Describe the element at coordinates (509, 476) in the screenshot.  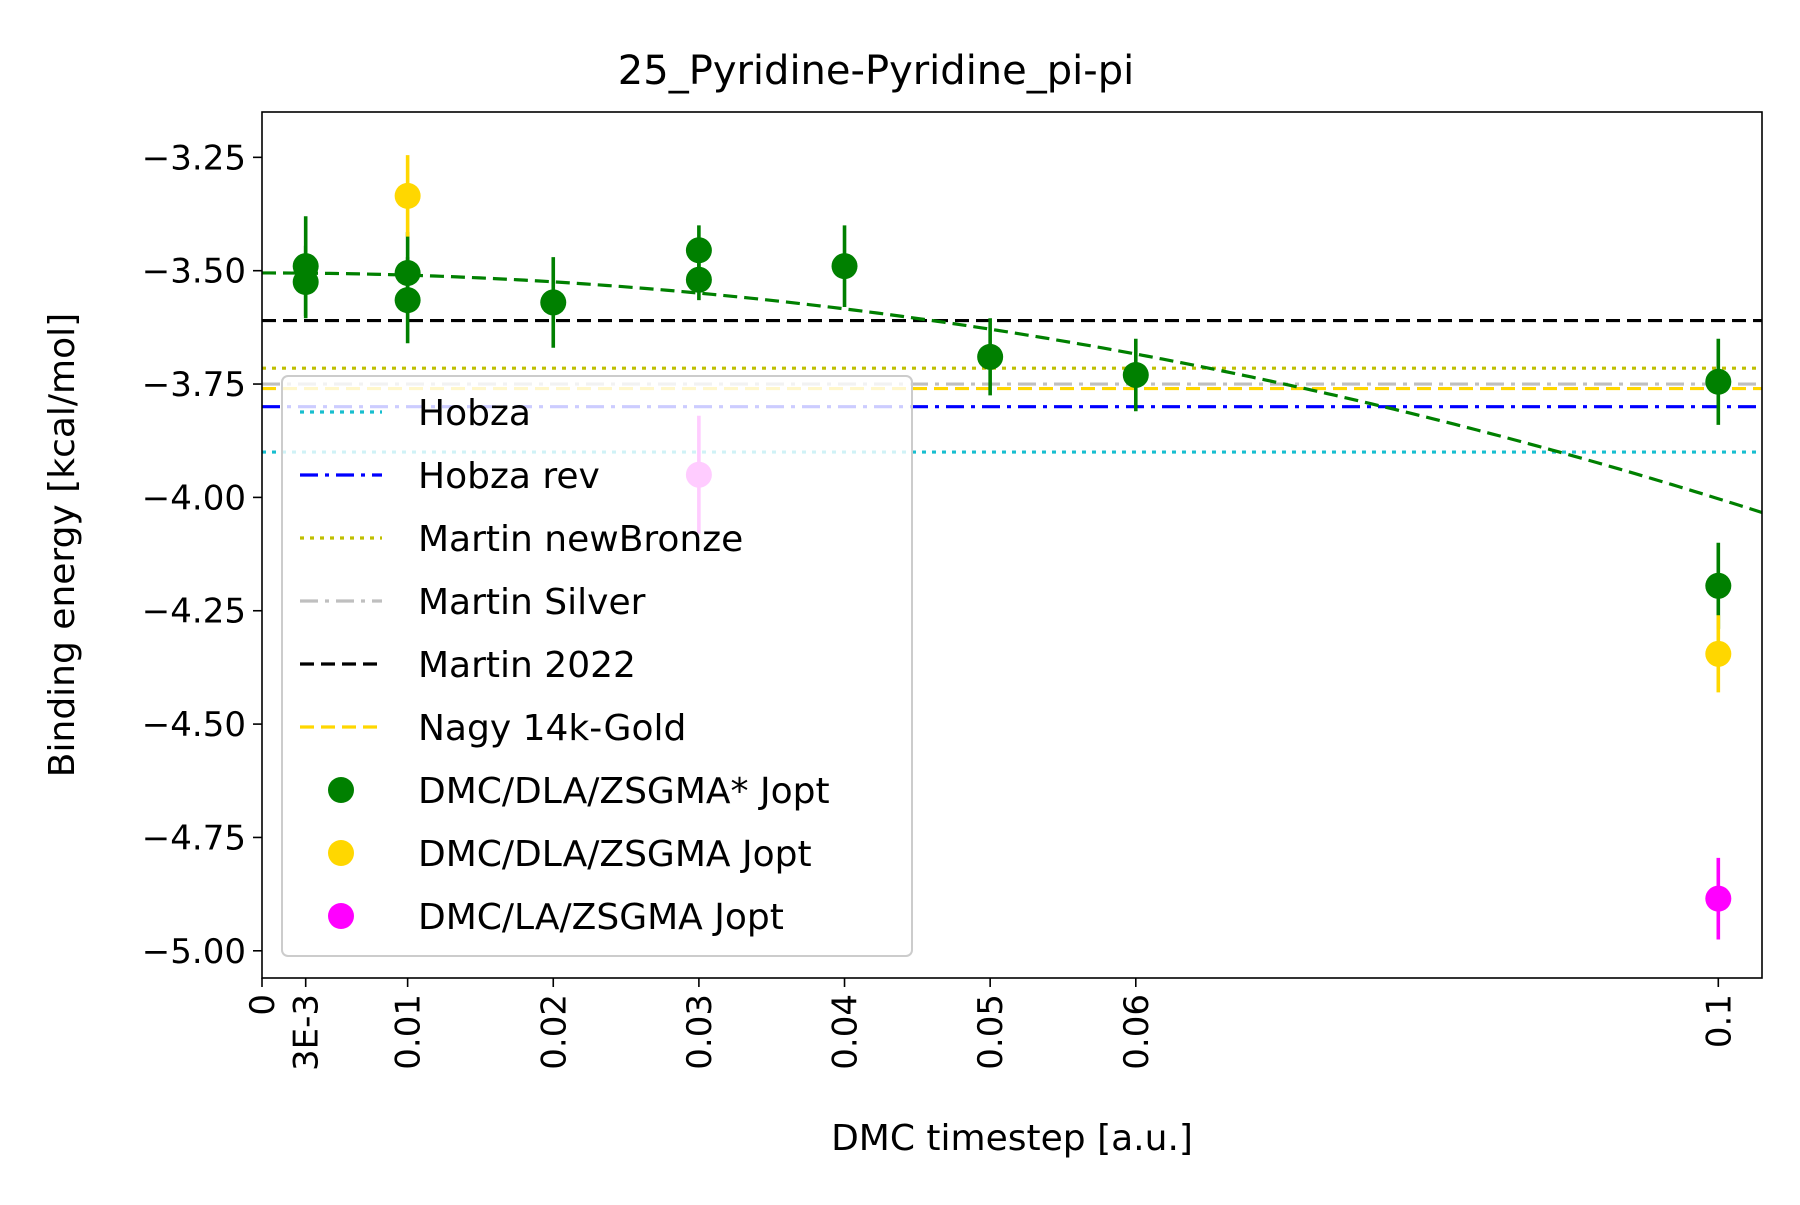
I see `legend-label: Hobza rev` at that location.